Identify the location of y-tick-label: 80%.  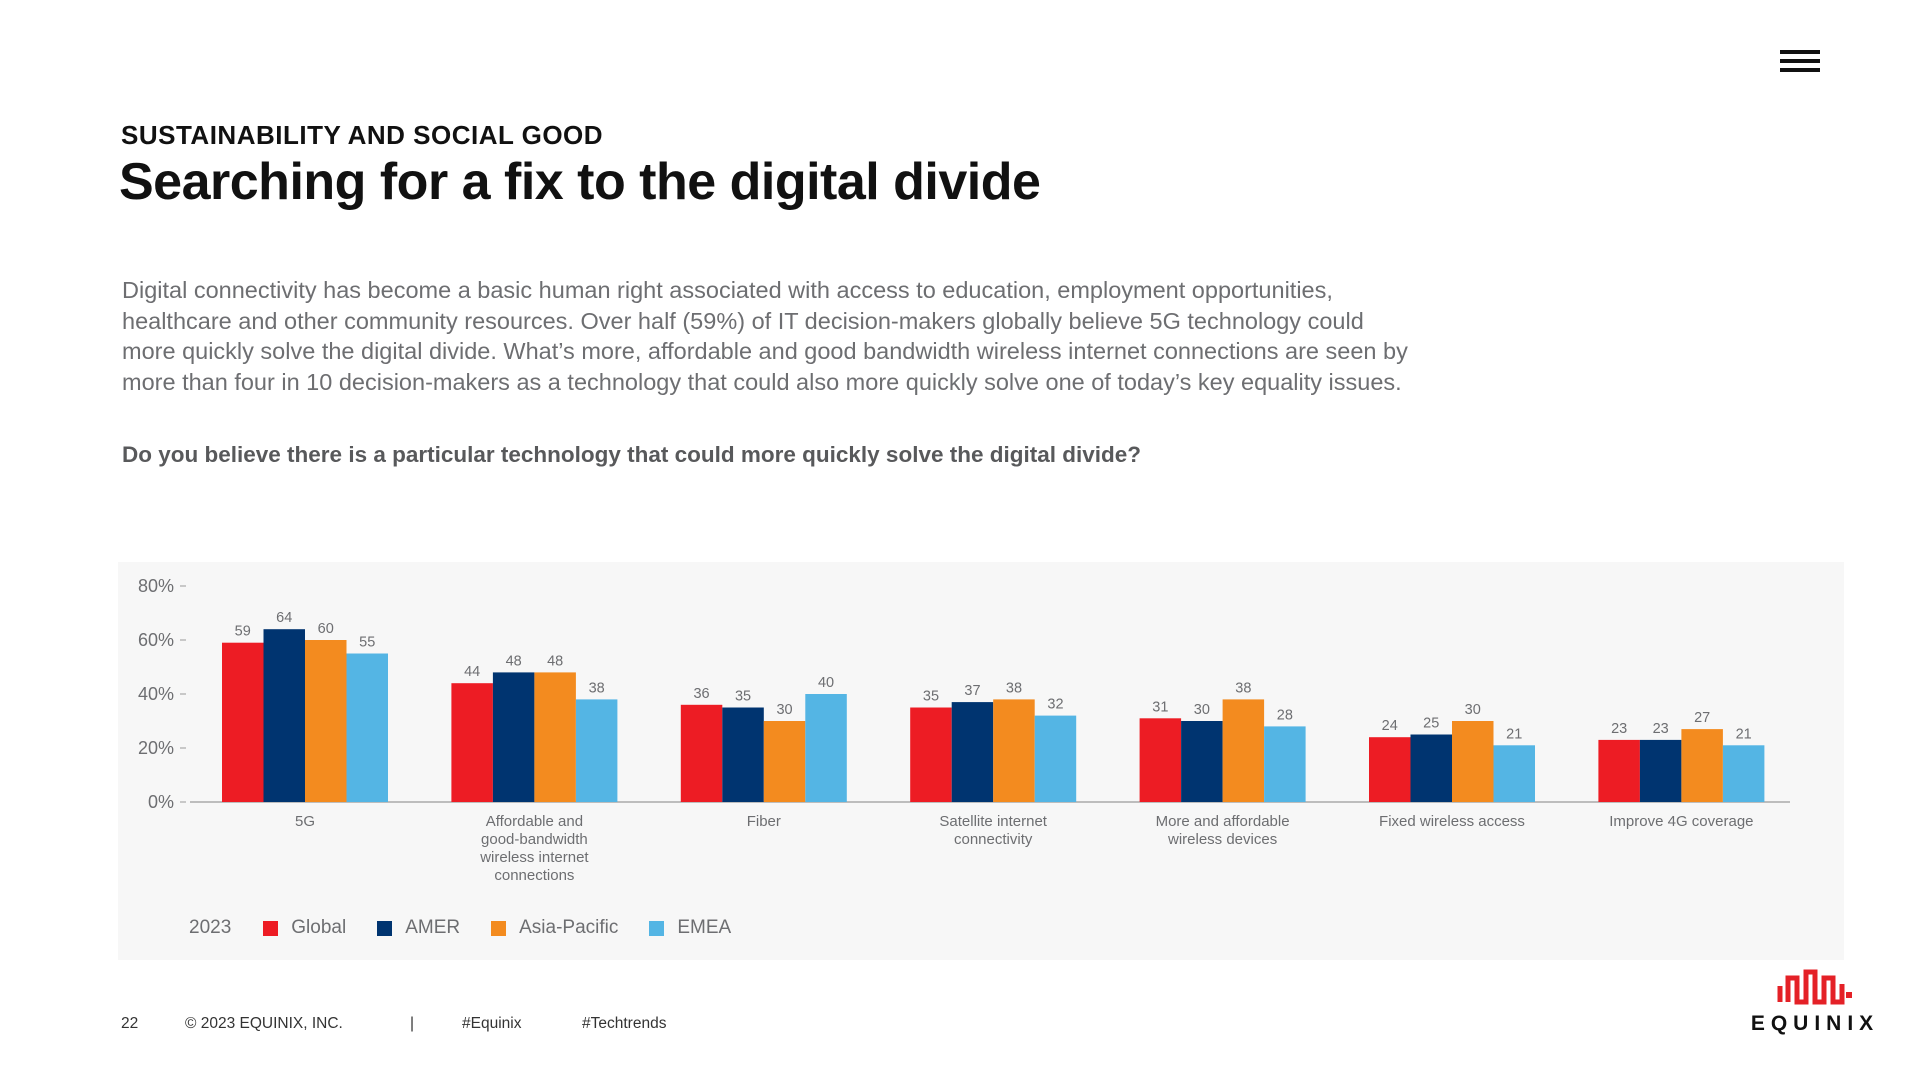
(156, 586).